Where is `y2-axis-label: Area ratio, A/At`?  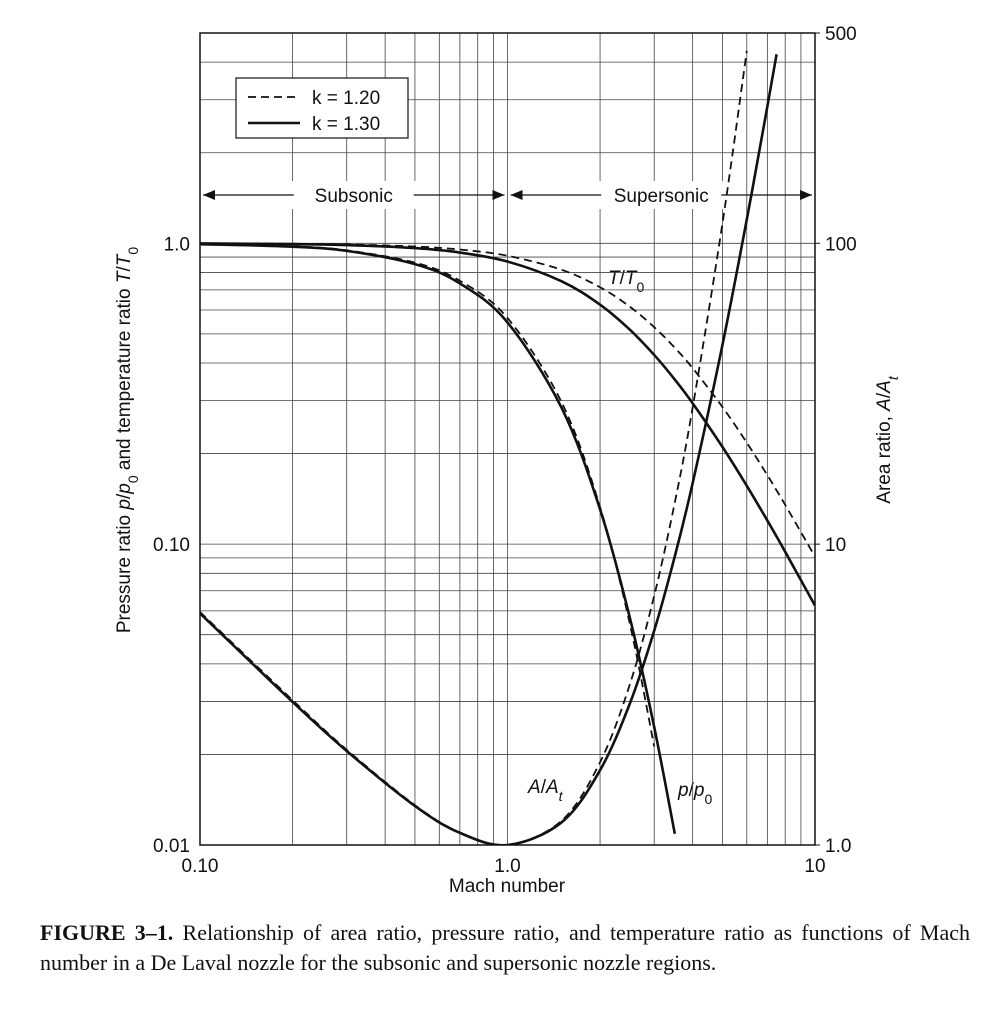 y2-axis-label: Area ratio, A/At is located at coordinates (887, 439).